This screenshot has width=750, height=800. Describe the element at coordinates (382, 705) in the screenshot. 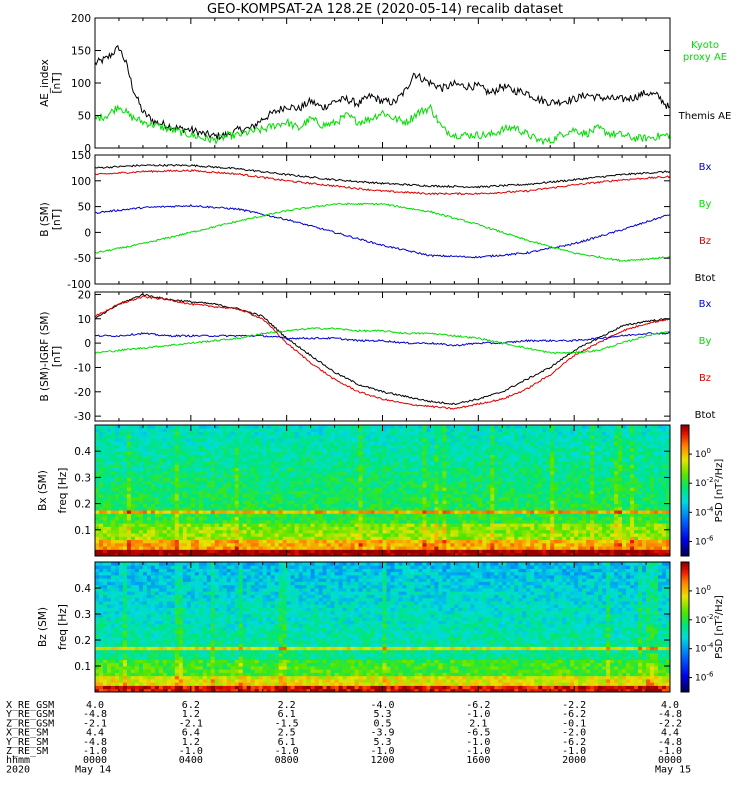

I see `ephemeris-value: -4.0` at that location.